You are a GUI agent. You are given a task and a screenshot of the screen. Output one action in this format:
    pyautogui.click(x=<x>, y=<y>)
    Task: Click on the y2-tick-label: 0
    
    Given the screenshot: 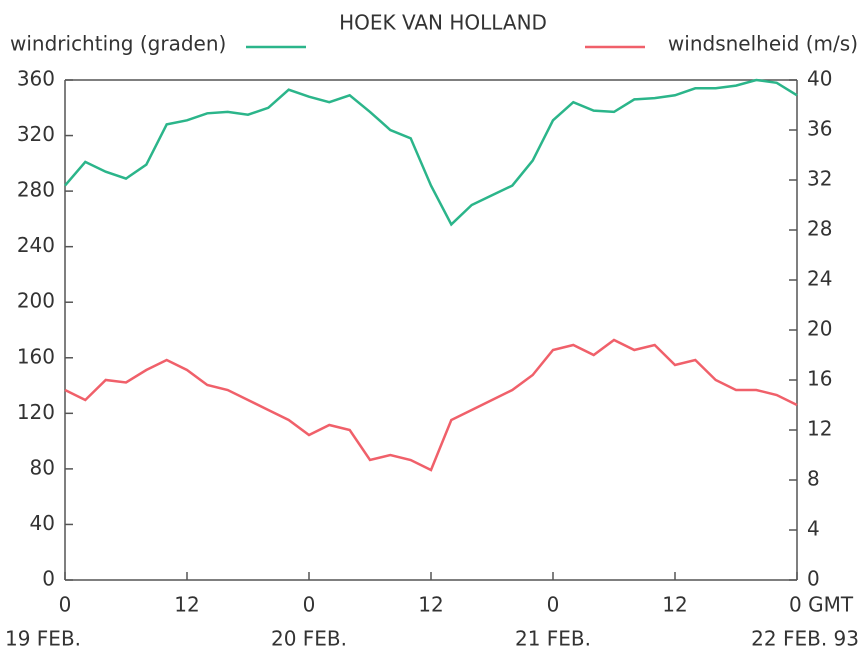 What is the action you would take?
    pyautogui.click(x=813, y=579)
    